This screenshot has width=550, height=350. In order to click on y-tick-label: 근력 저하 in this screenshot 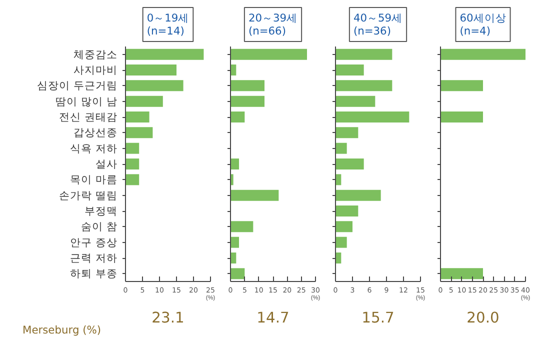, I will do `click(94, 258)`.